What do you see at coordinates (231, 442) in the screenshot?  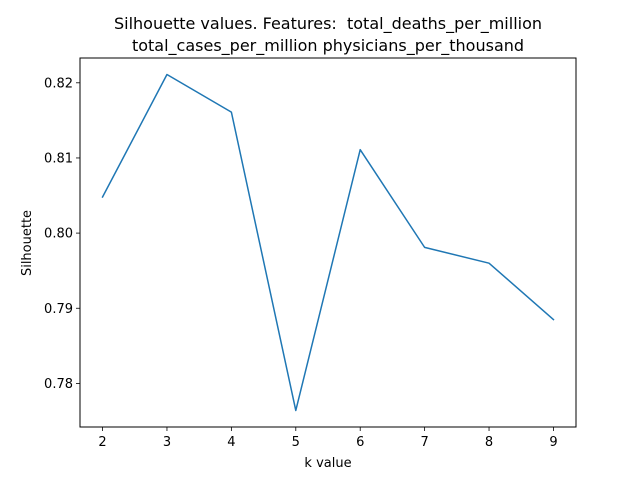 I see `x-tick-label: 4` at bounding box center [231, 442].